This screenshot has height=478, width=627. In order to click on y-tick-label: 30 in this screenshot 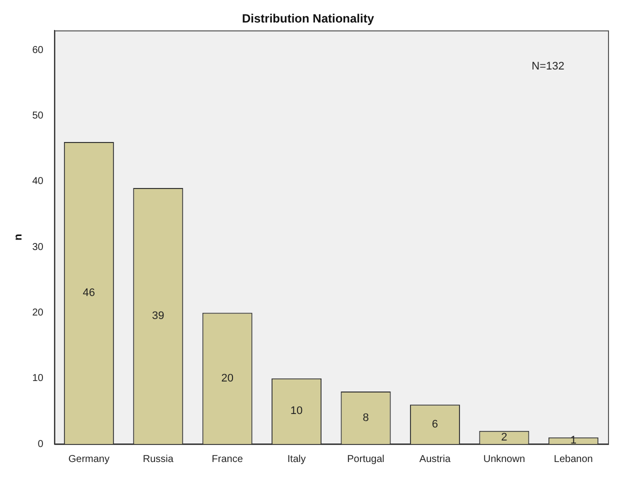, I will do `click(38, 247)`.